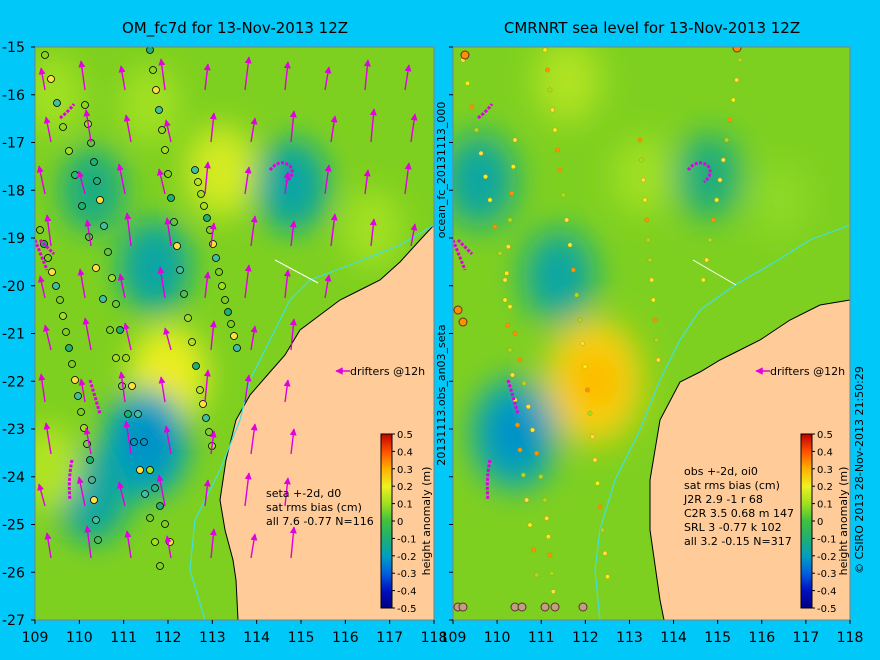  What do you see at coordinates (405, 470) in the screenshot?
I see `colorbar-tick-label: 0.3` at bounding box center [405, 470].